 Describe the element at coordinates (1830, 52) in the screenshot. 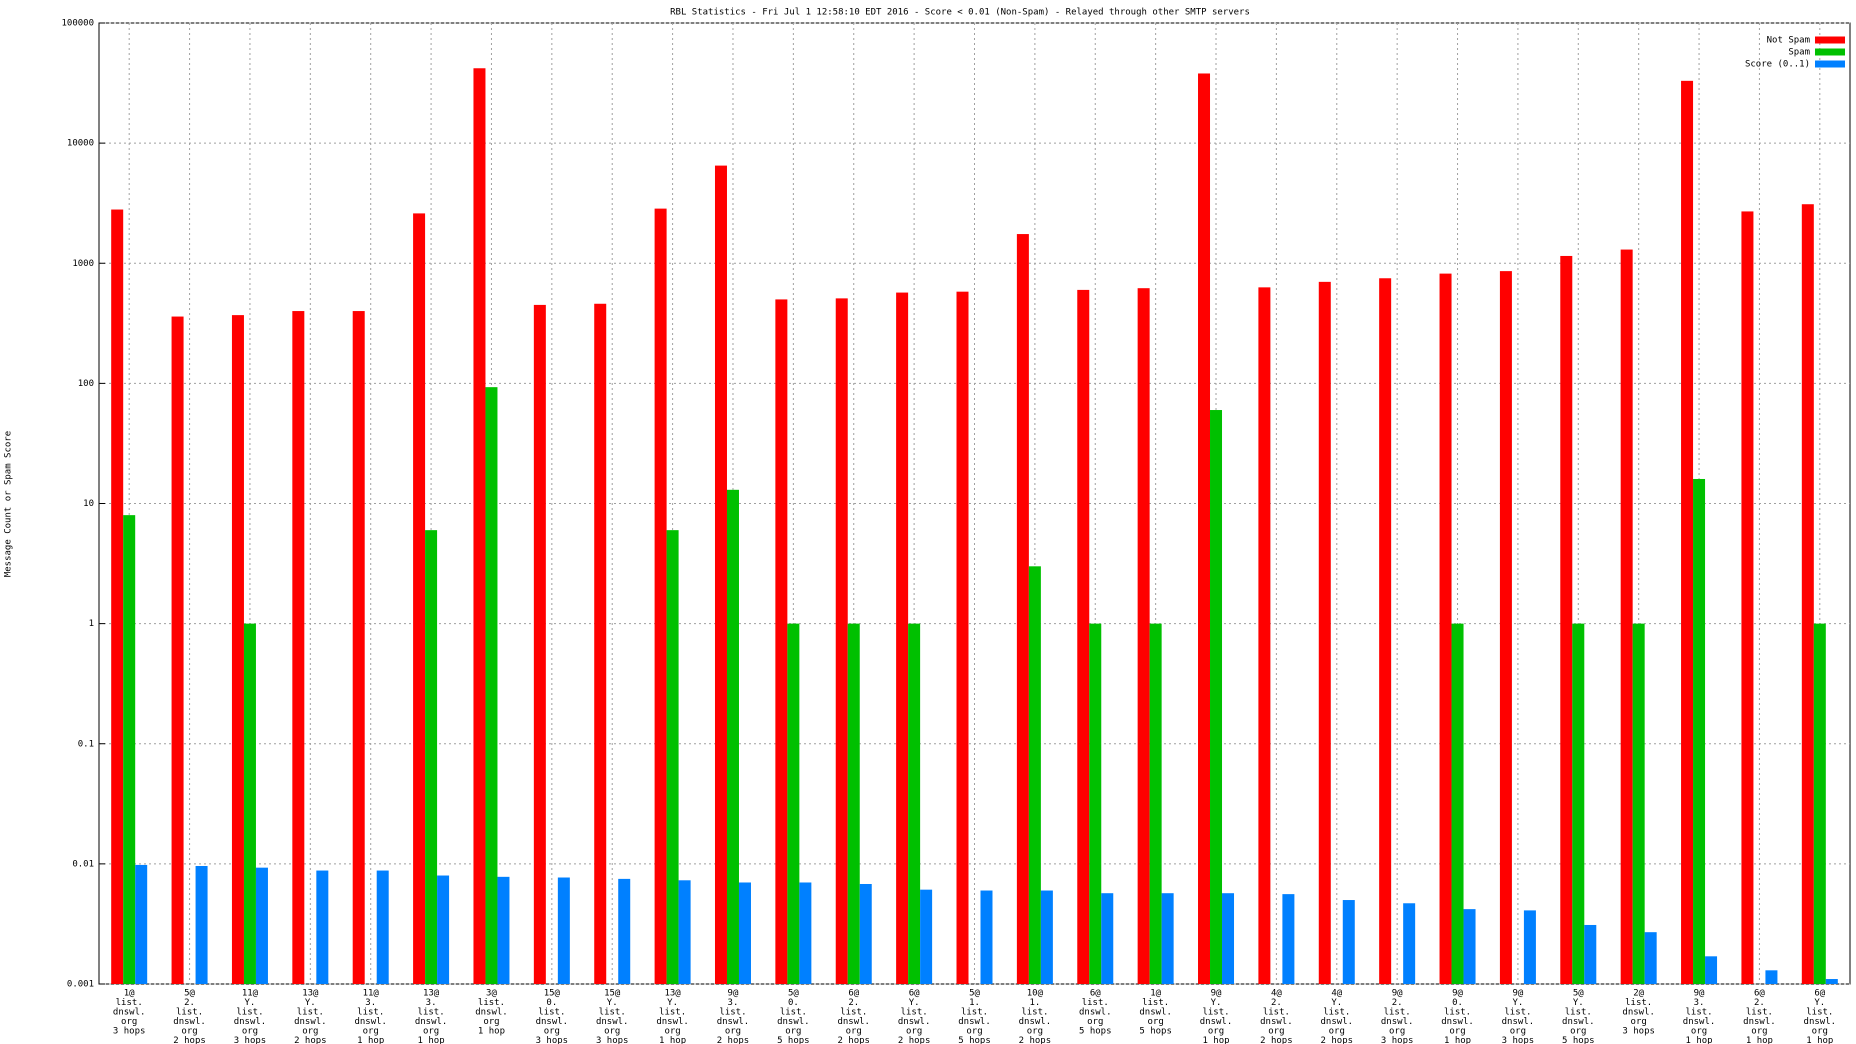

I see `legend-swatch` at that location.